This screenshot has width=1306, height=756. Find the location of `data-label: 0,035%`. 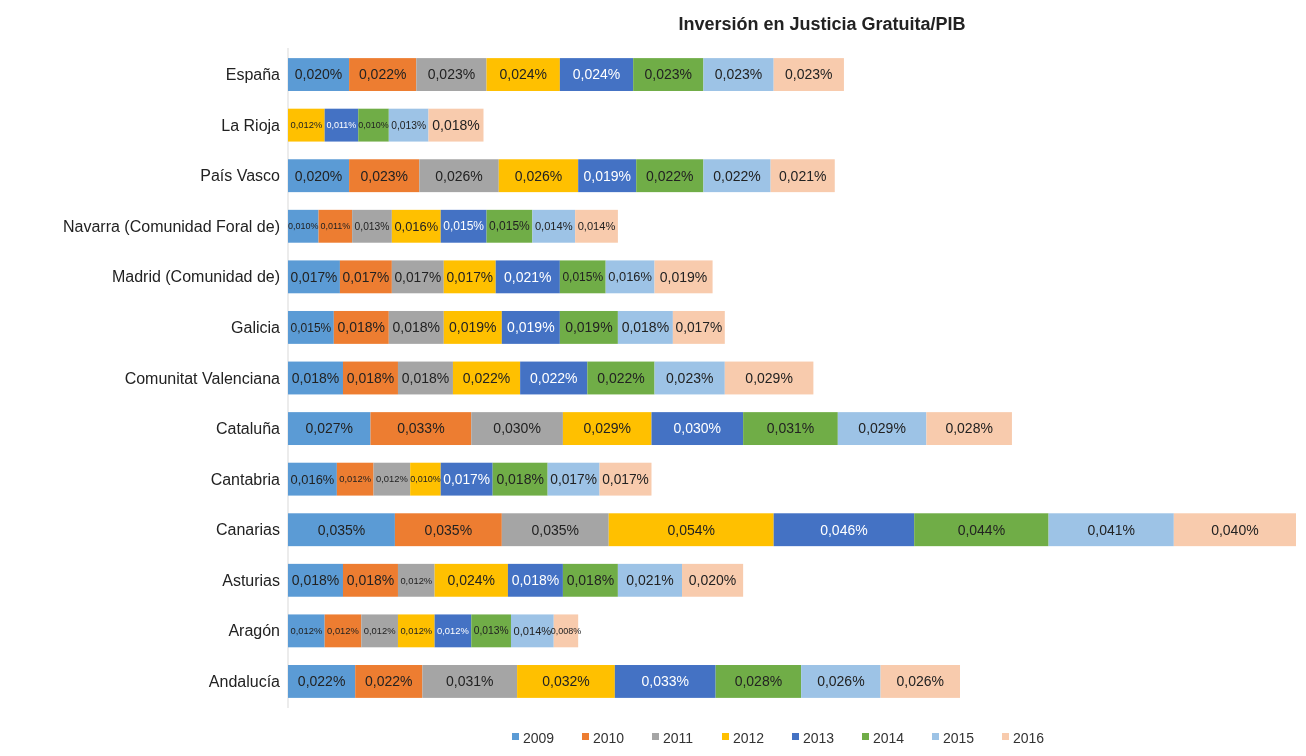

data-label: 0,035% is located at coordinates (341, 529).